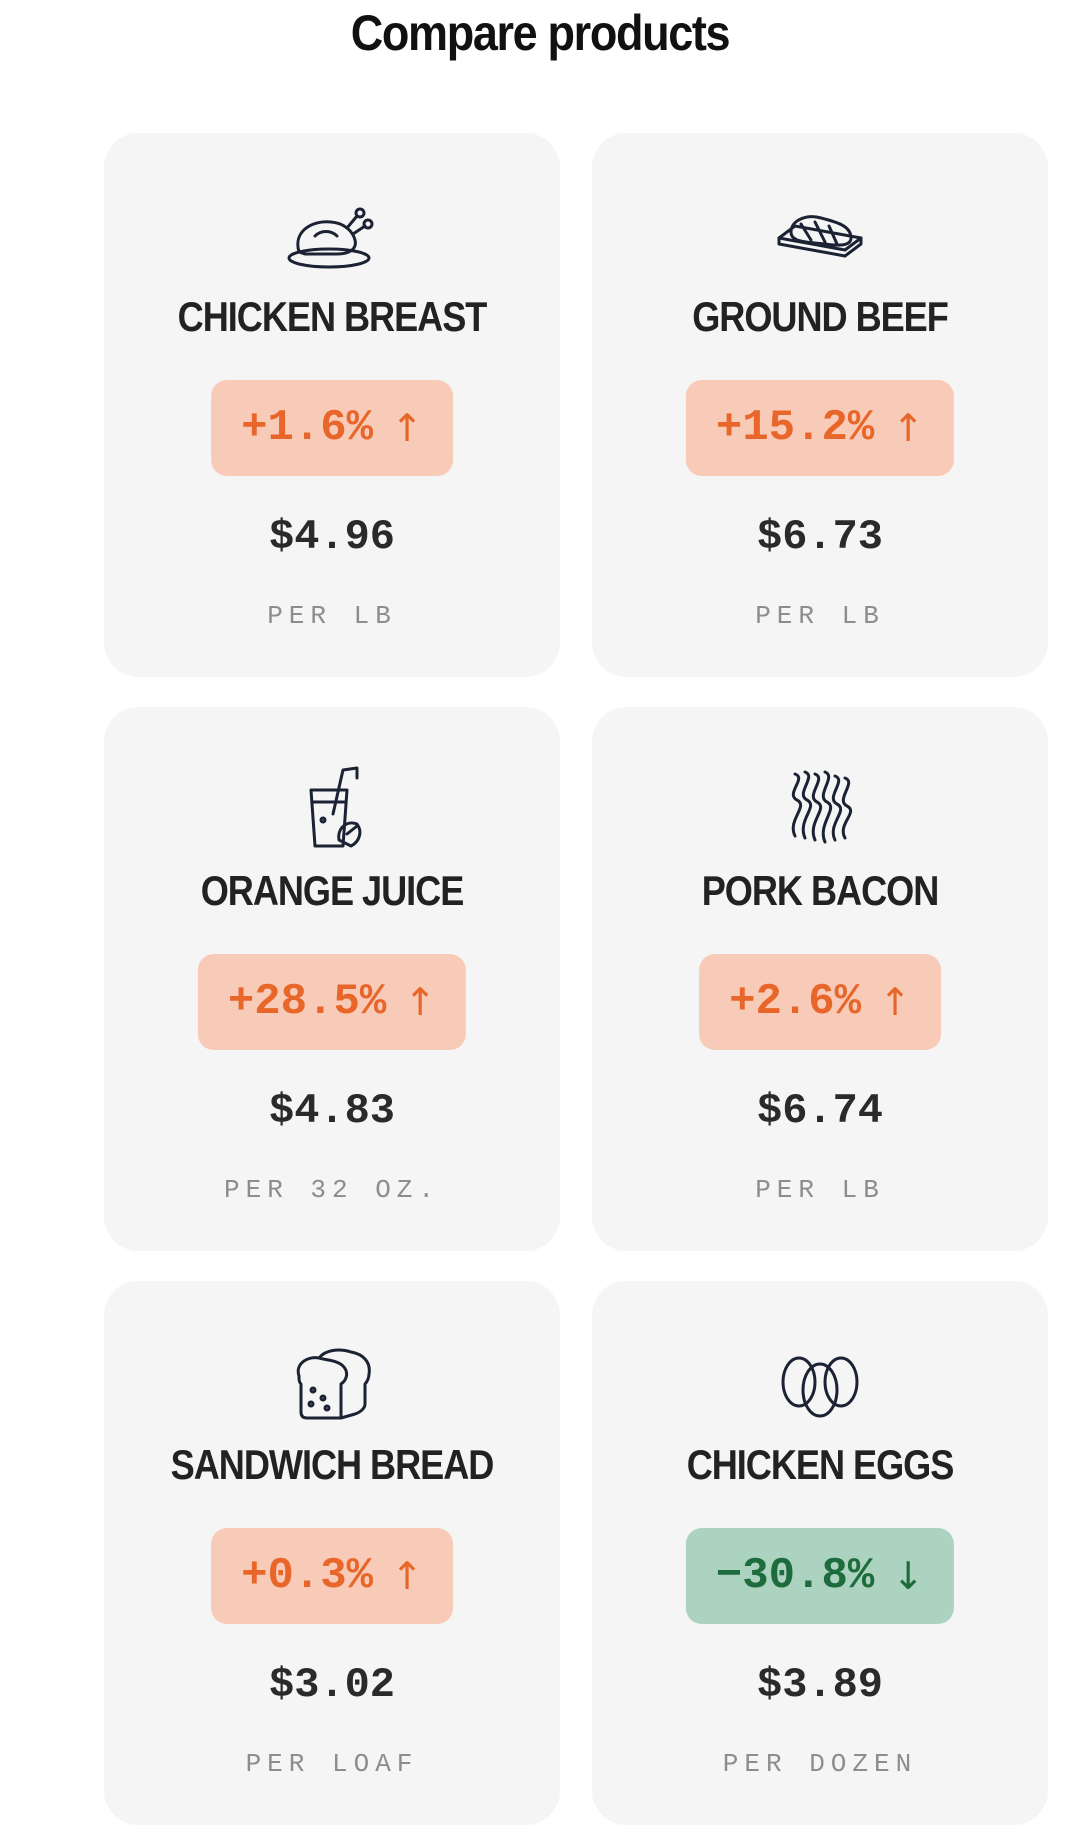  I want to click on product-price: $3.02, so click(332, 1685).